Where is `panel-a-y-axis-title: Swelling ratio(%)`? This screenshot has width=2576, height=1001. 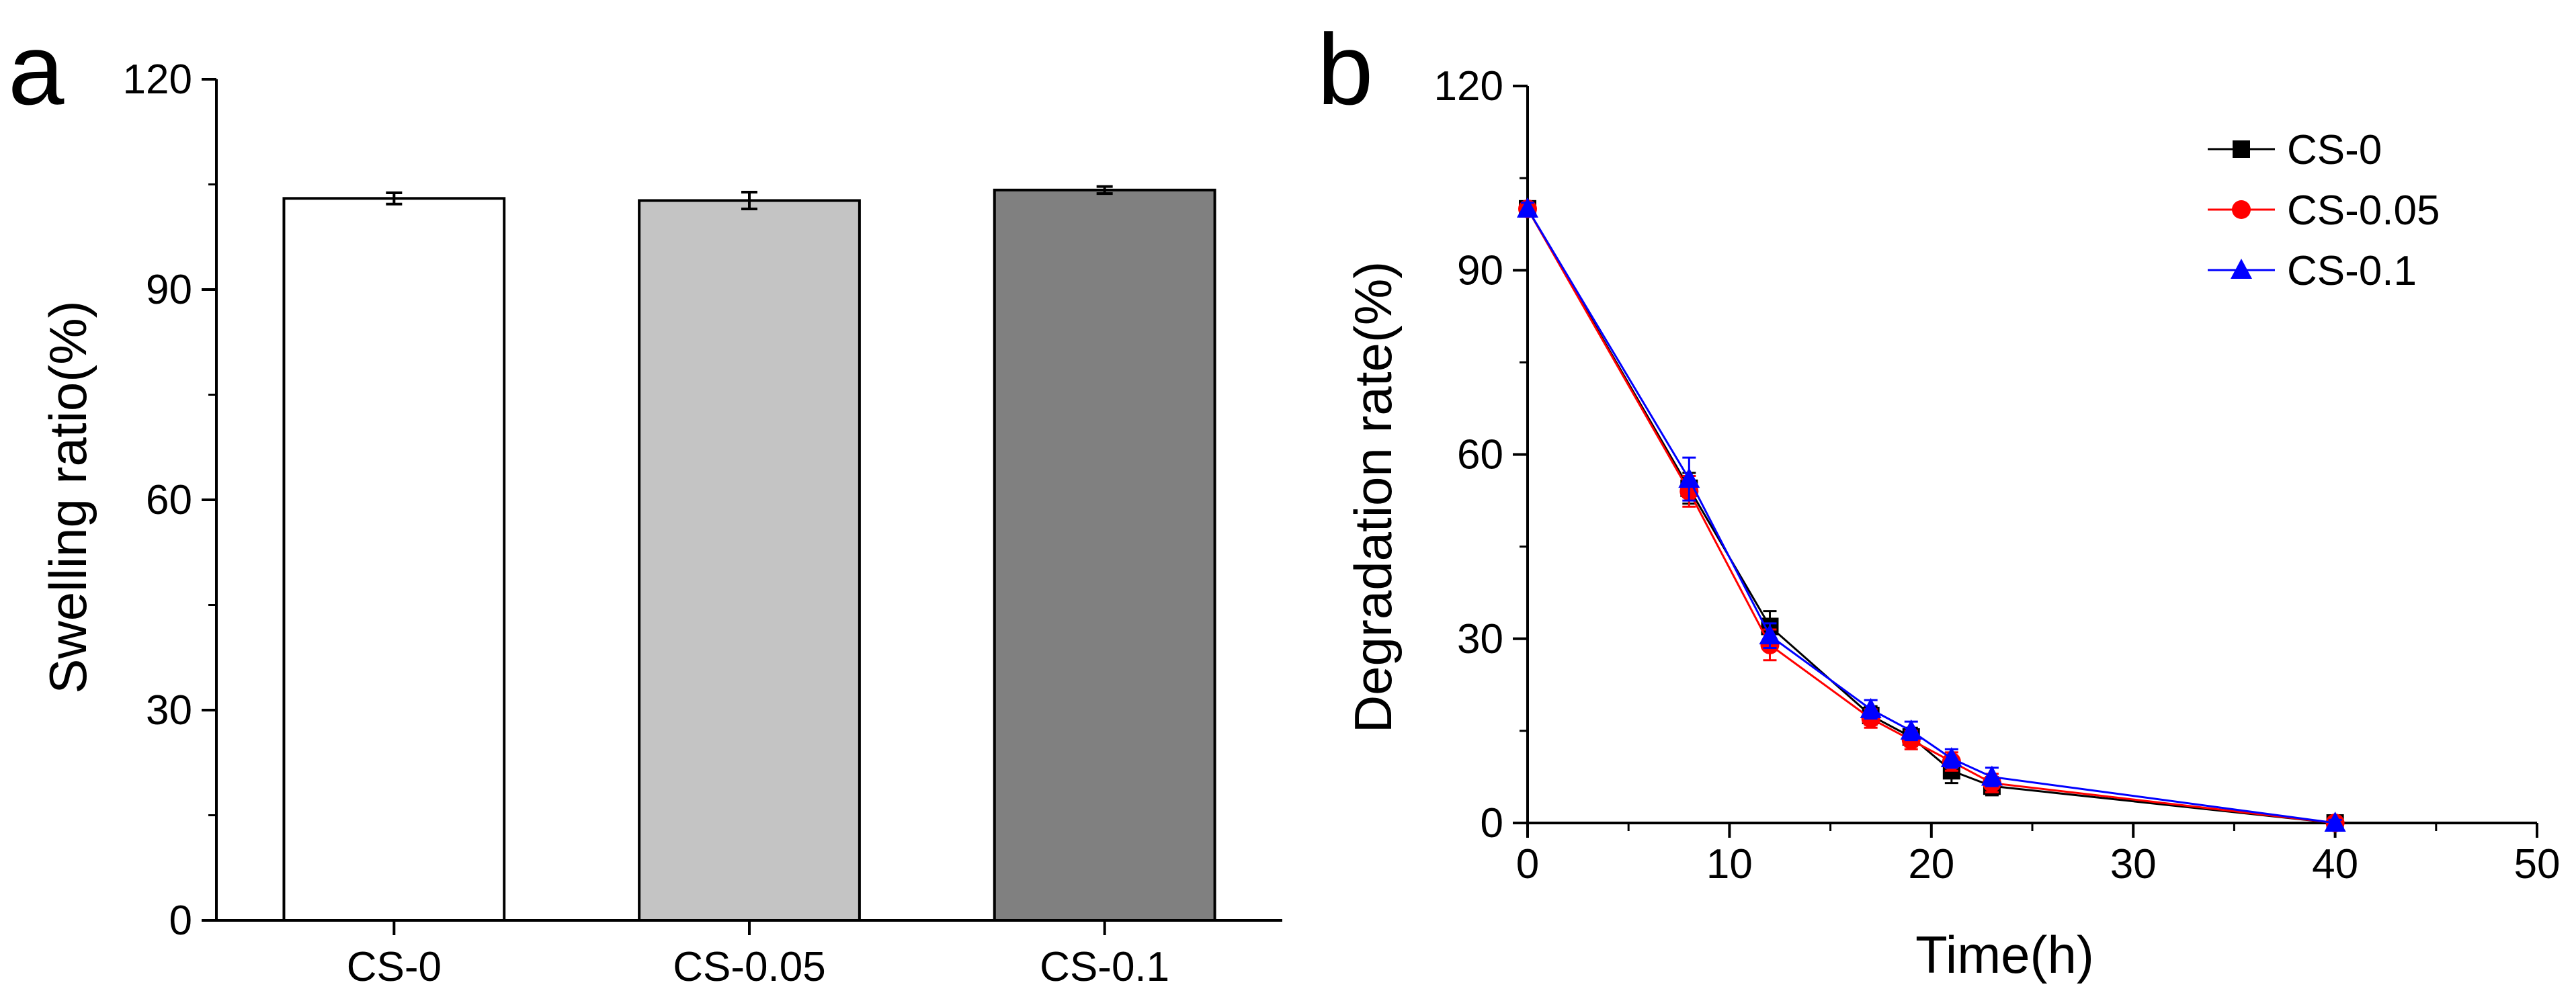 panel-a-y-axis-title: Swelling ratio(%) is located at coordinates (67, 497).